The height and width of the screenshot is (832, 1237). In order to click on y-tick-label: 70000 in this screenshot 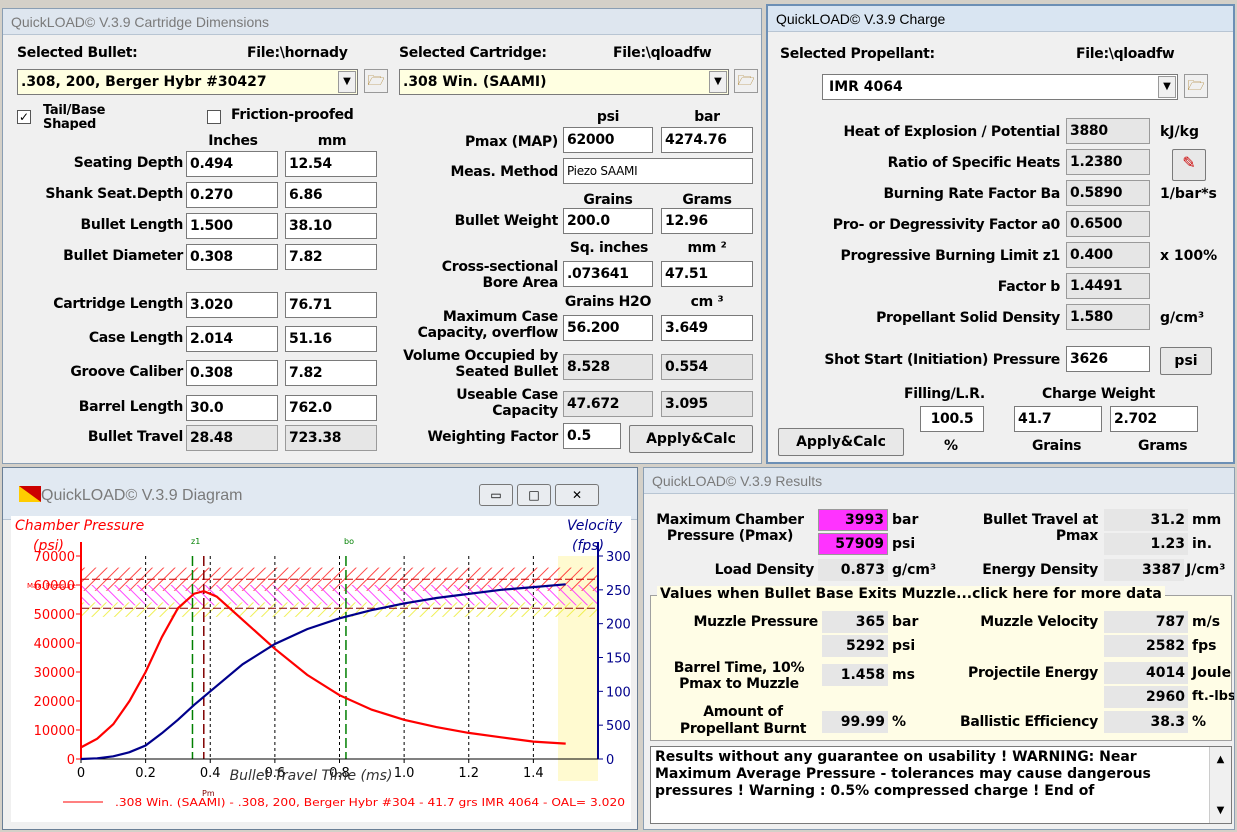, I will do `click(54, 557)`.